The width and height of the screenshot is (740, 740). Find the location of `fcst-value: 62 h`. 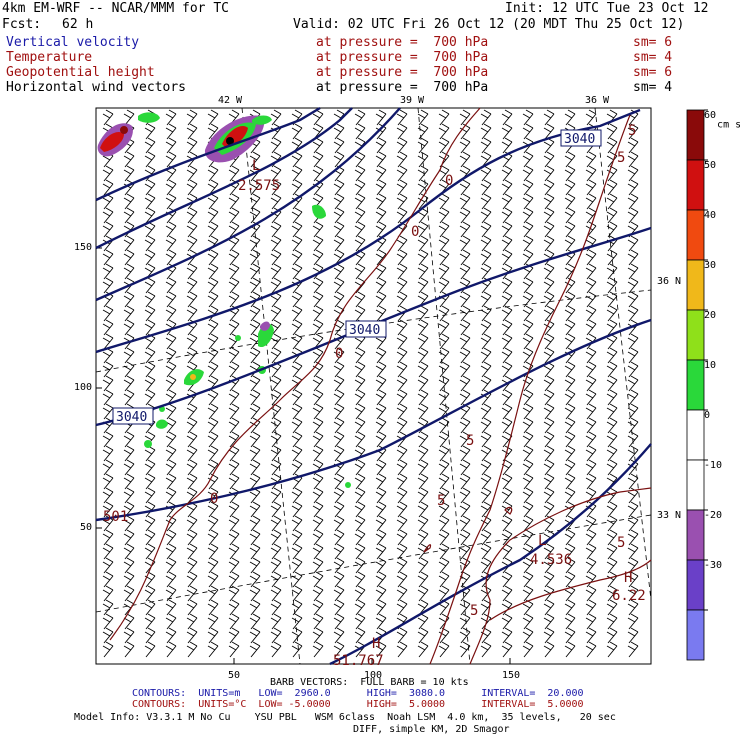

fcst-value: 62 h is located at coordinates (78, 24).